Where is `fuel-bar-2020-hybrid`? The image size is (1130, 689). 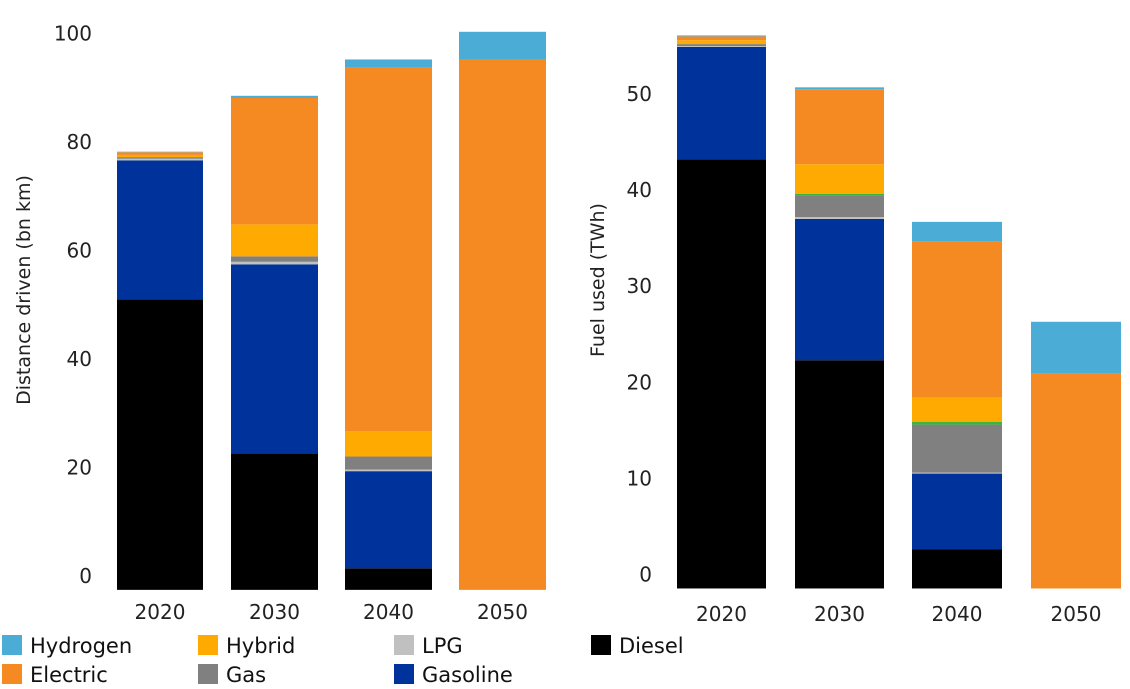 fuel-bar-2020-hybrid is located at coordinates (721, 42).